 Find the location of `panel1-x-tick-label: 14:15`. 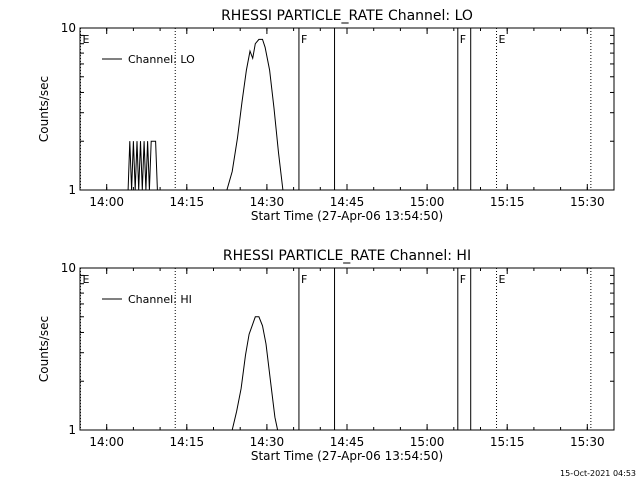

panel1-x-tick-label: 14:15 is located at coordinates (187, 442).